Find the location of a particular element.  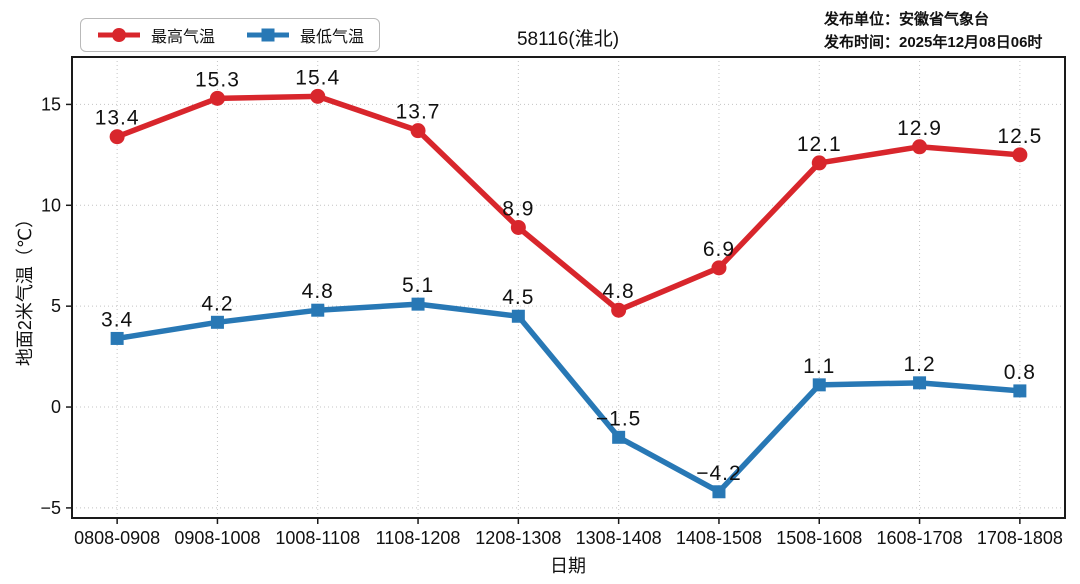

value-label: 8.9 is located at coordinates (518, 208).